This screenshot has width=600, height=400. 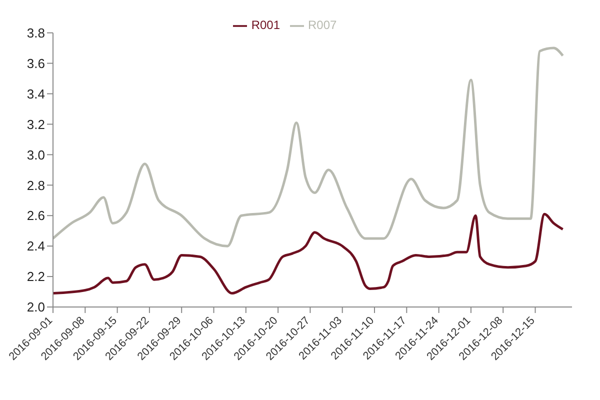 I want to click on y-tick-label: 2.4, so click(x=35, y=246).